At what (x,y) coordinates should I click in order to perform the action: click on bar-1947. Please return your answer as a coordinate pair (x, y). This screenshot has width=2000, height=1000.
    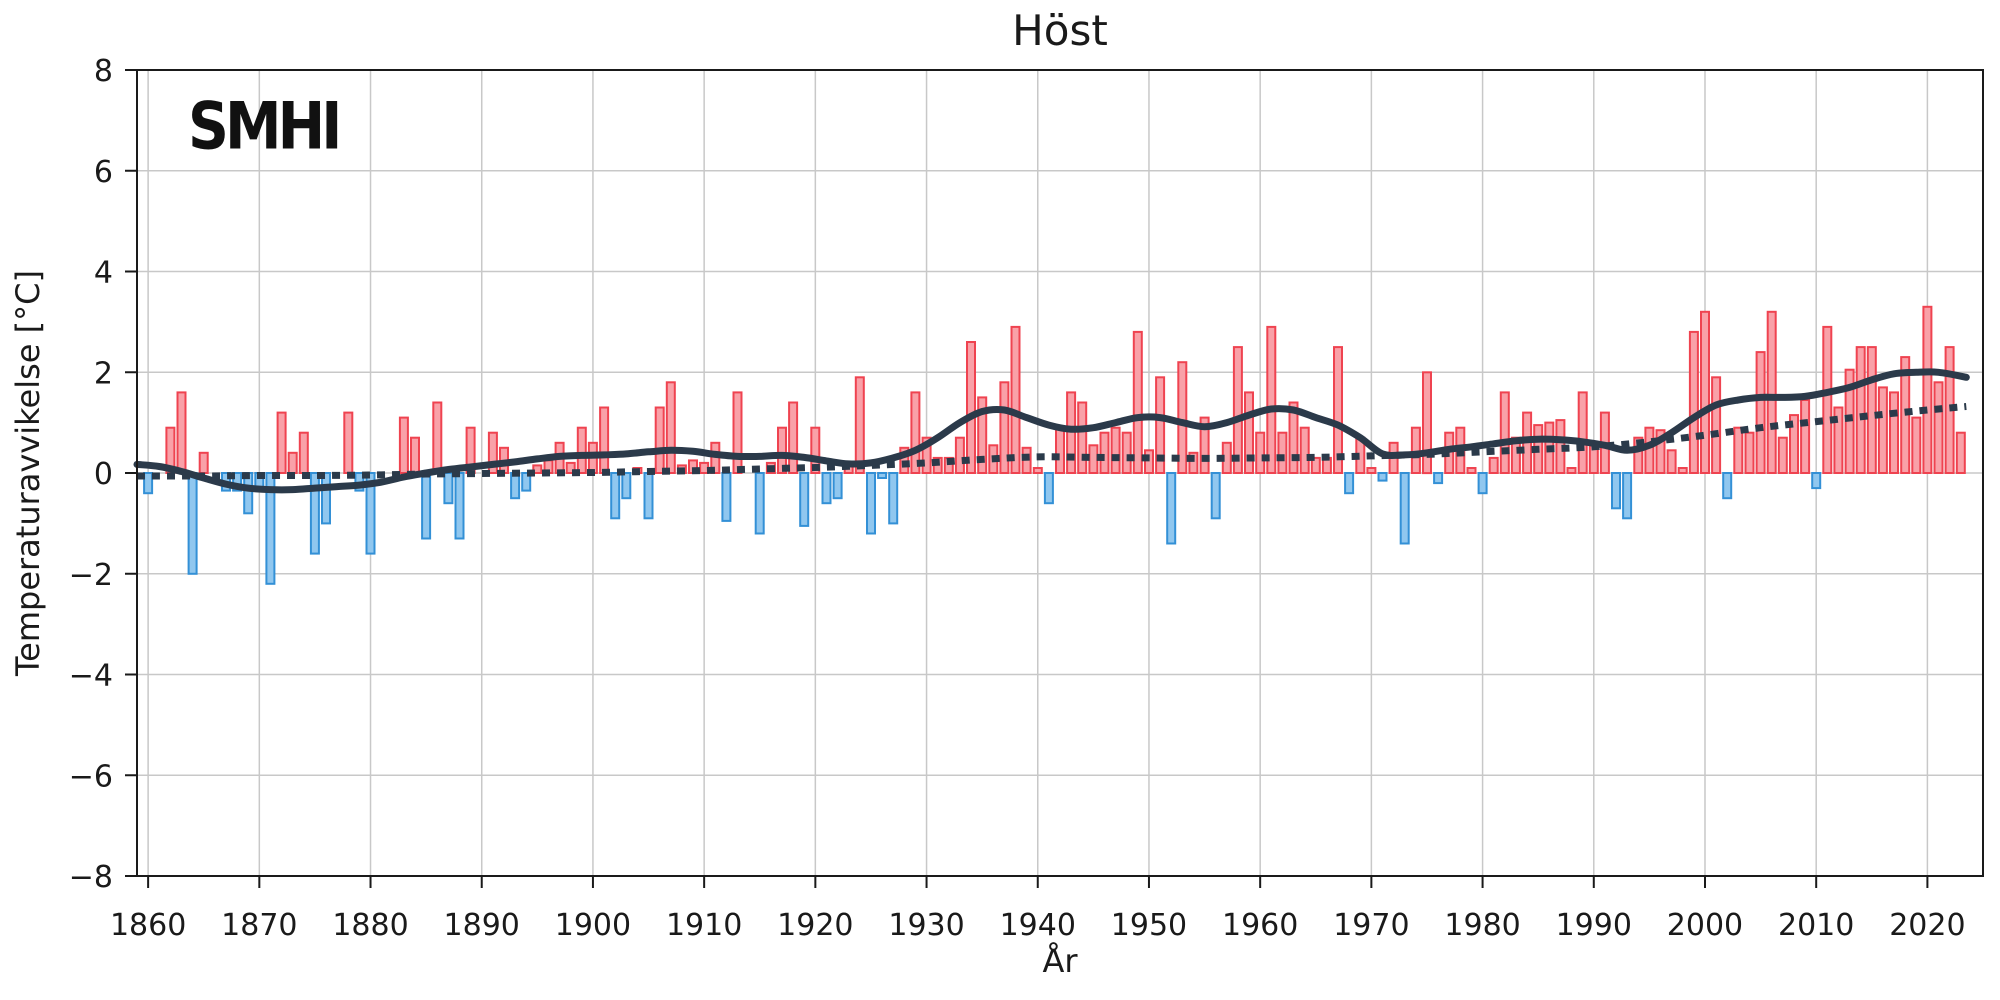
    Looking at the image, I should click on (1115, 450).